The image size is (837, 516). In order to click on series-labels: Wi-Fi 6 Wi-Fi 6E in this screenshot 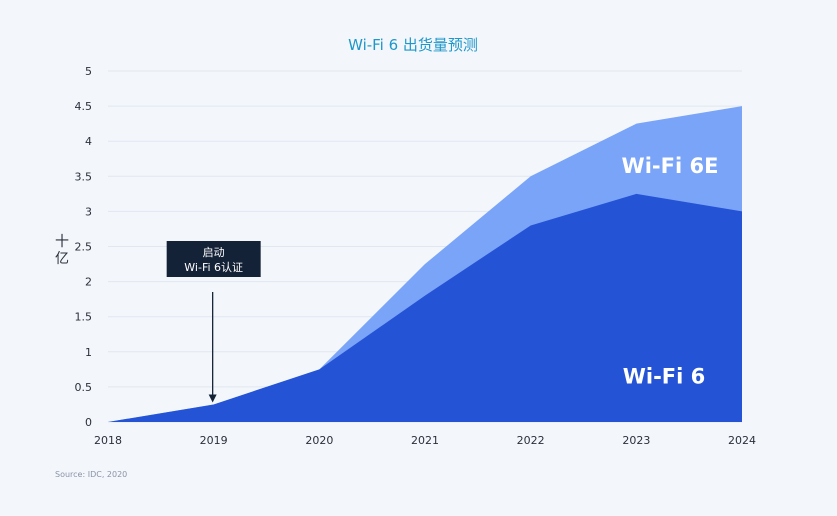, I will do `click(670, 271)`.